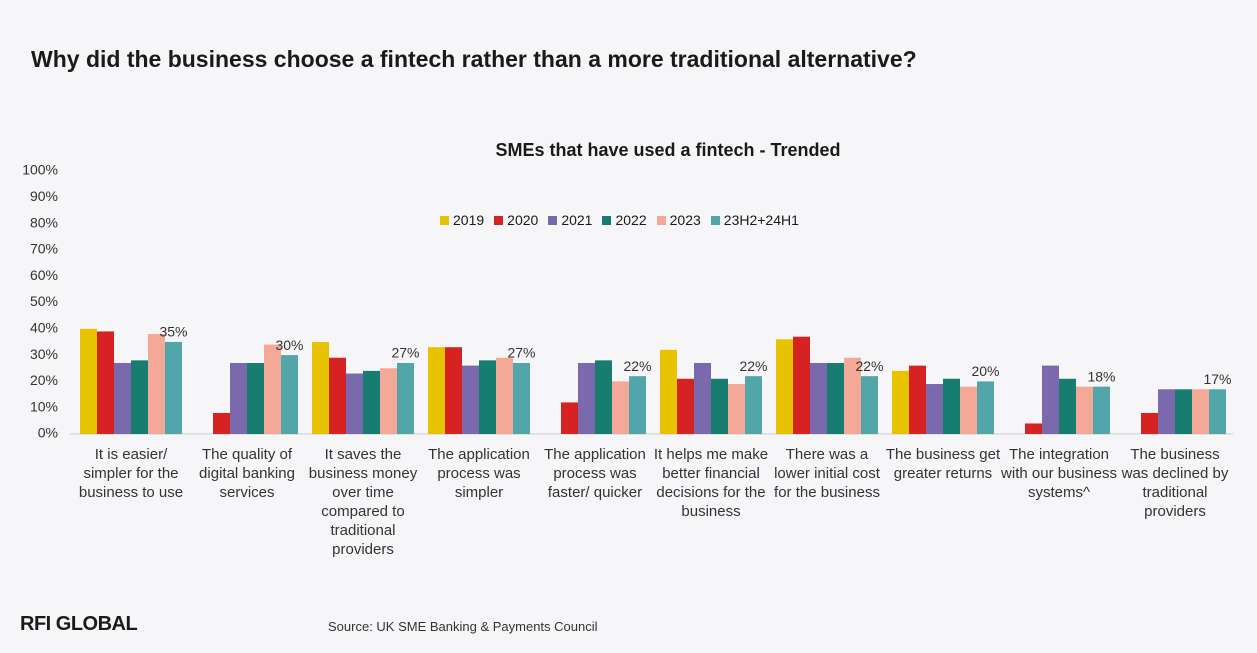 The height and width of the screenshot is (653, 1257). I want to click on y-tick-label: 90%, so click(44, 196).